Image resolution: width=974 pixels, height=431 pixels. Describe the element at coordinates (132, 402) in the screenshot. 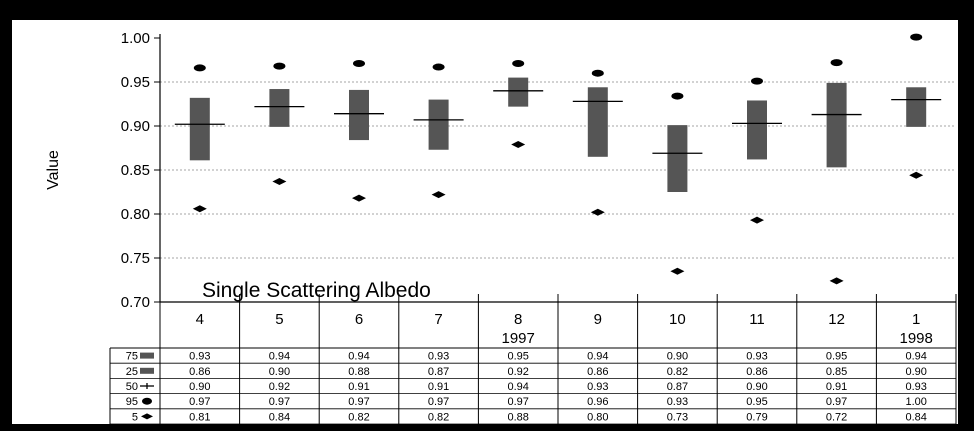

I see `table-row-label: 95` at that location.